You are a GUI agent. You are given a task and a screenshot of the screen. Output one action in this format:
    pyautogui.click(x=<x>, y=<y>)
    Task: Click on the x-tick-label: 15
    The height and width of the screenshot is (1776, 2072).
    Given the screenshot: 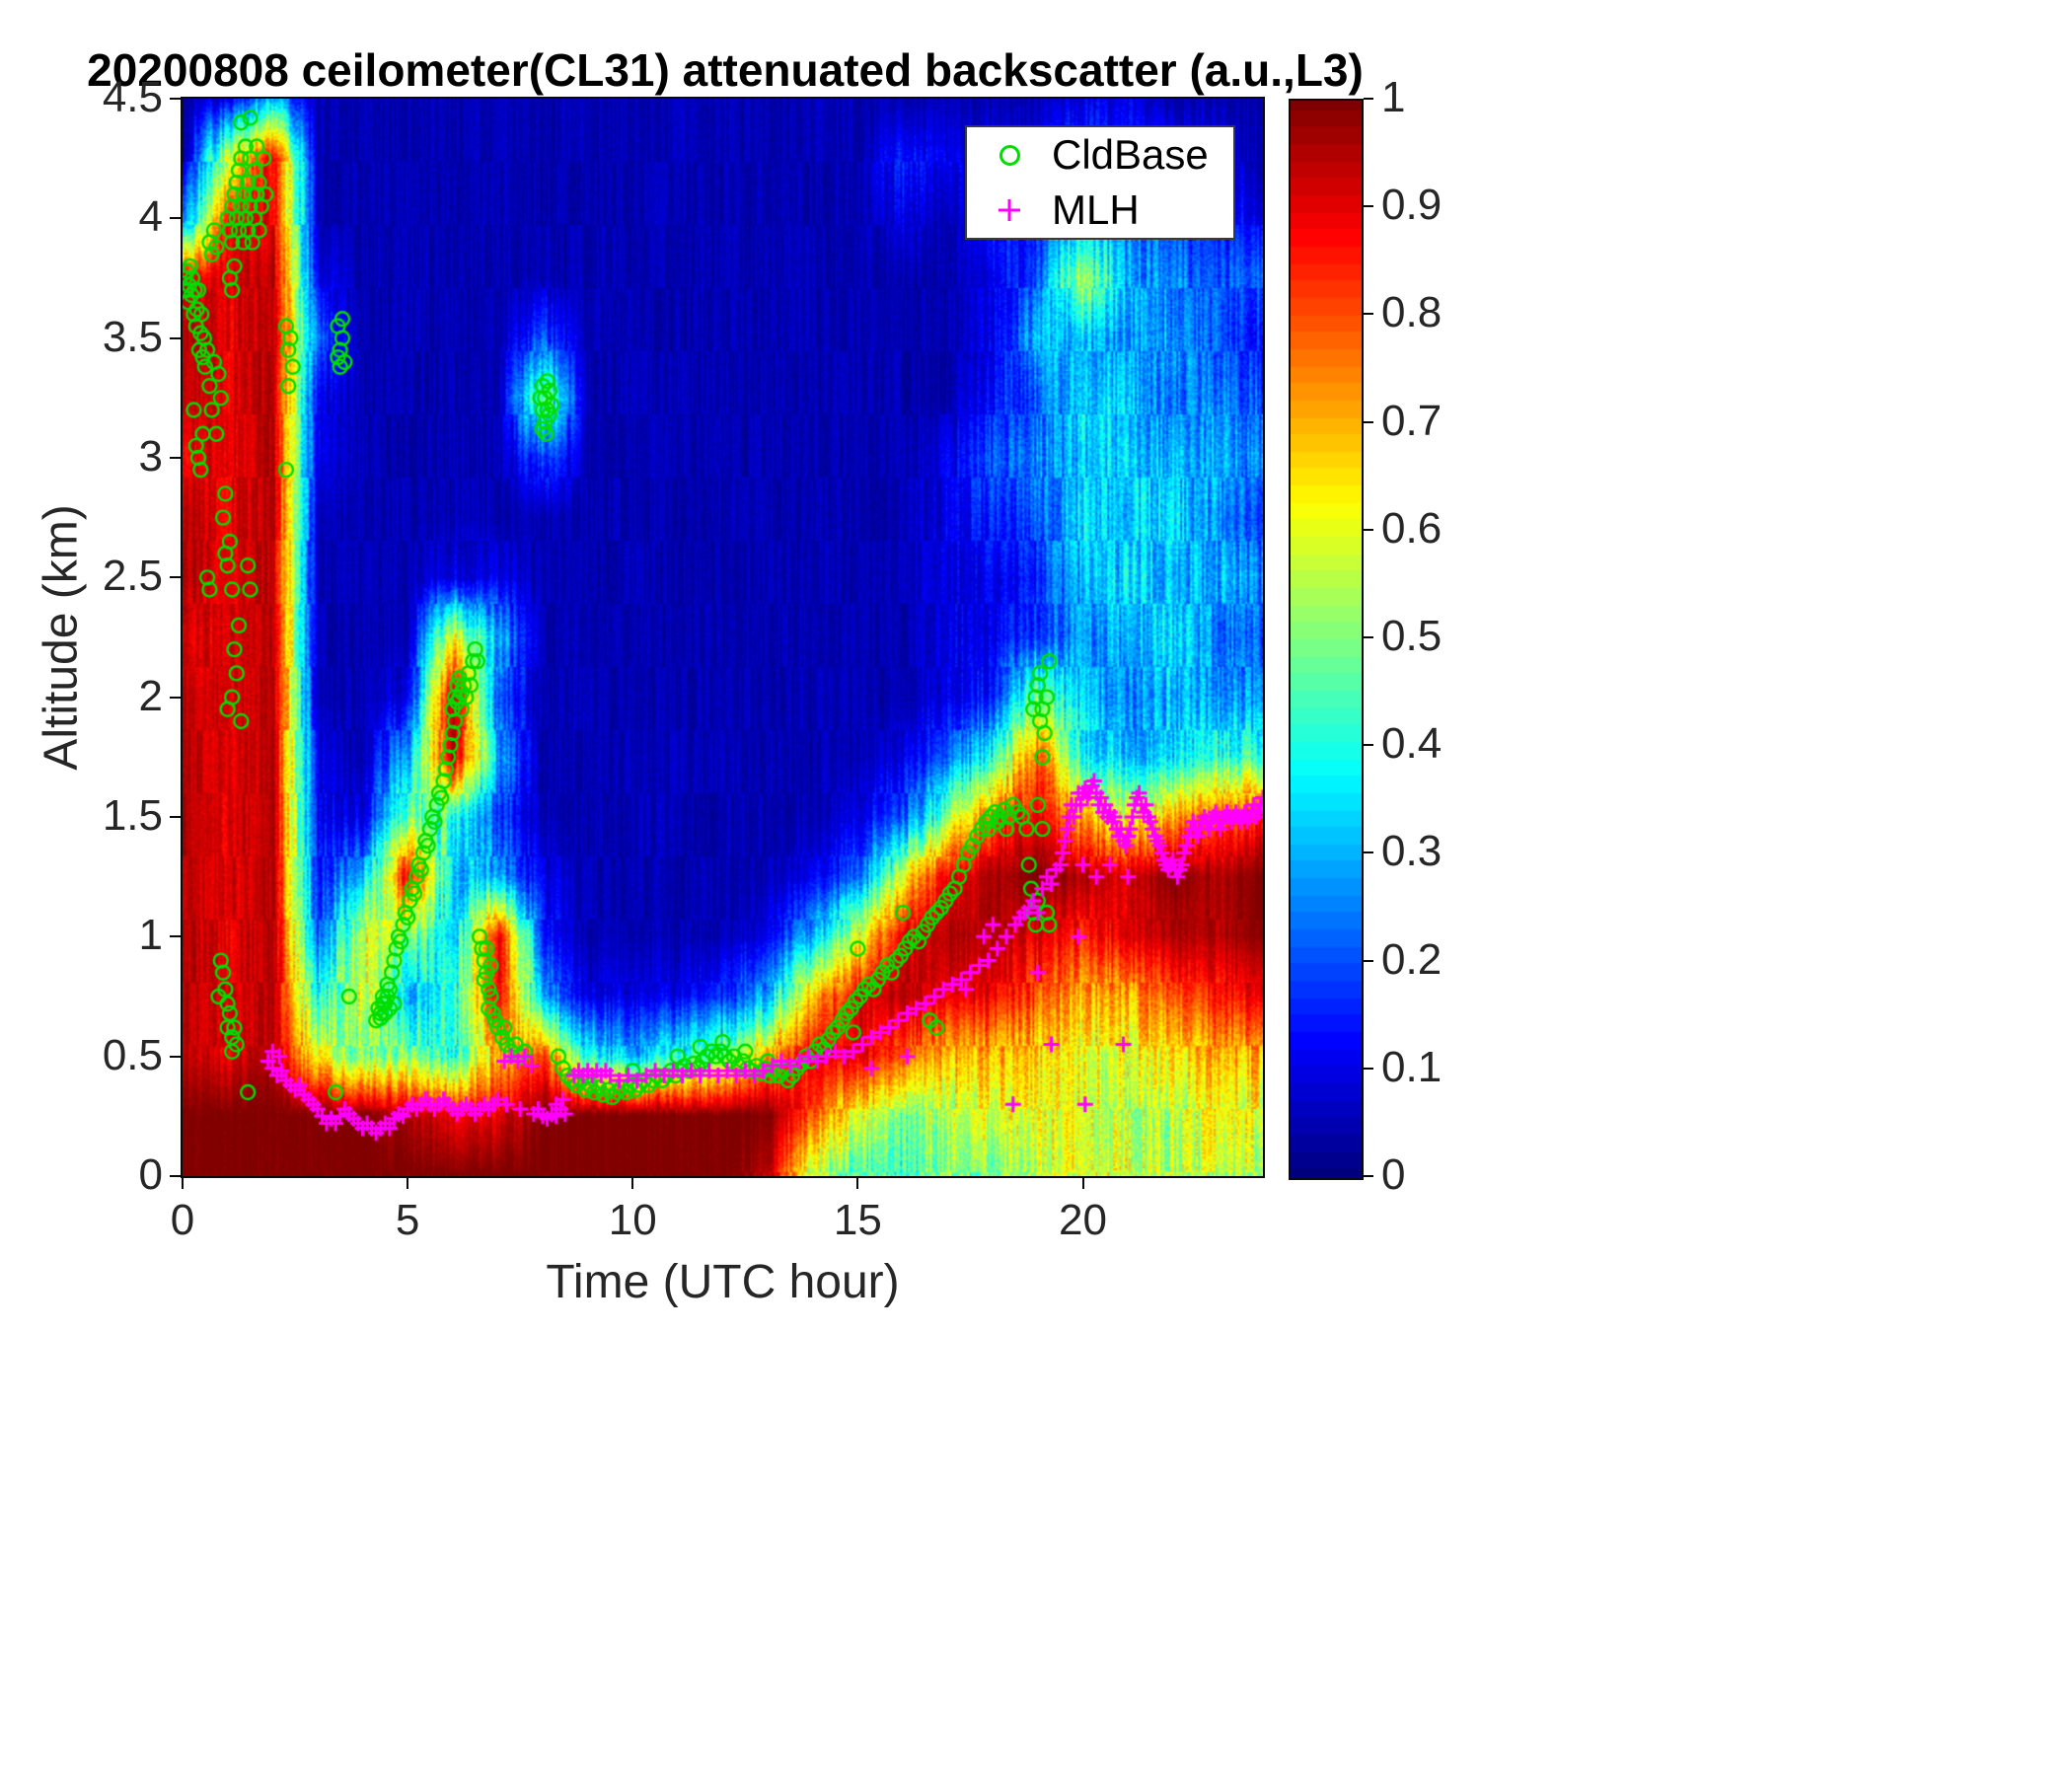 What is the action you would take?
    pyautogui.click(x=858, y=1220)
    